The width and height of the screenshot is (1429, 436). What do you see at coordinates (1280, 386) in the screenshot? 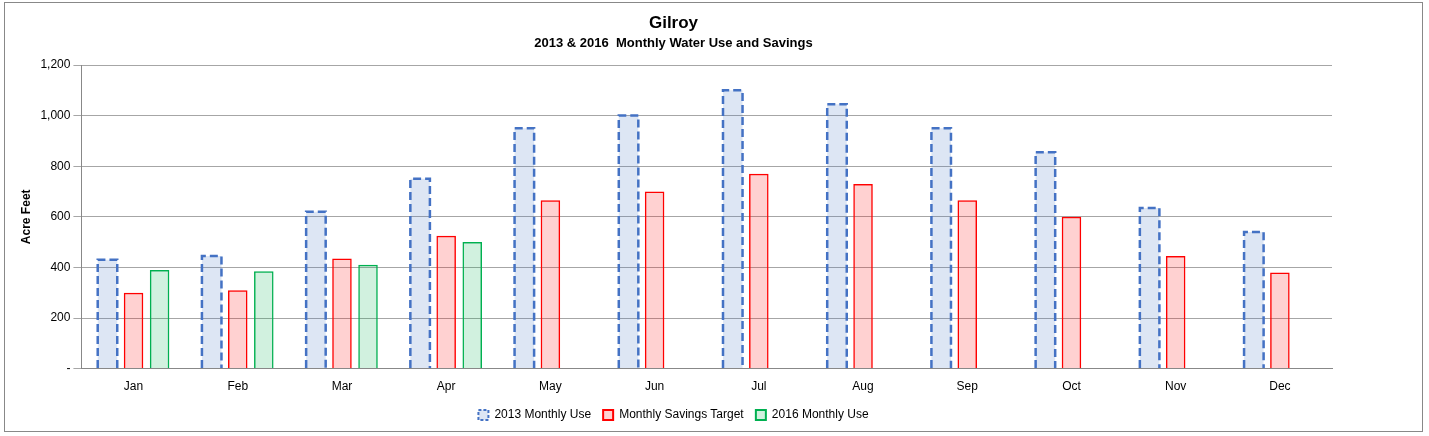
I see `x-tick-label: Dec` at bounding box center [1280, 386].